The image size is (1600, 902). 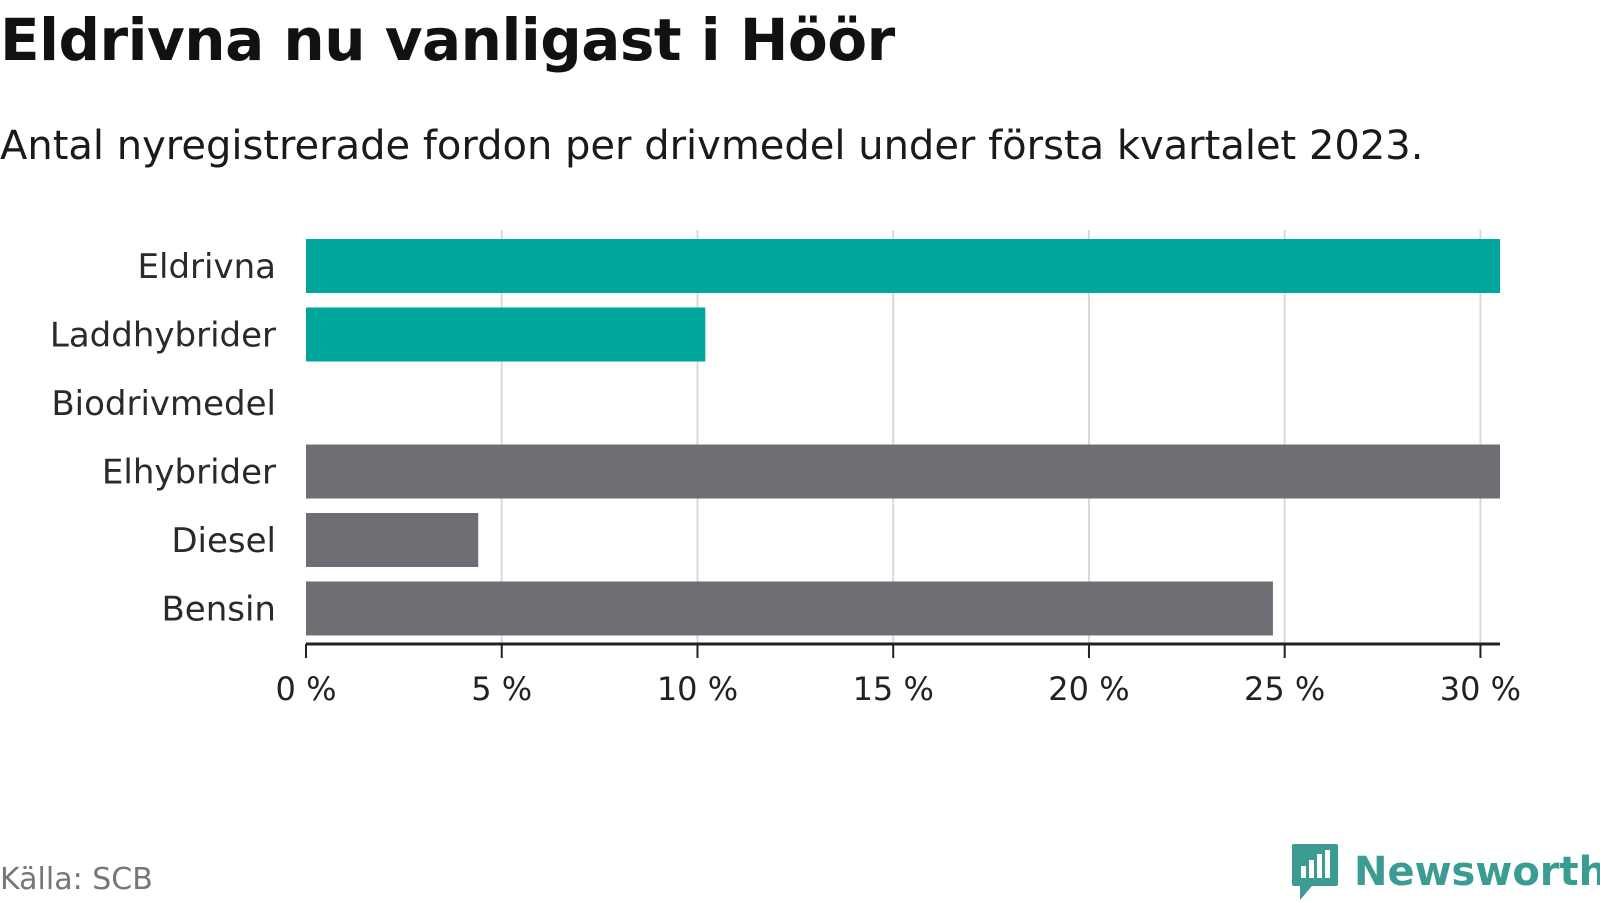 I want to click on bar-chart-speech-bubble-icon, so click(x=1315, y=872).